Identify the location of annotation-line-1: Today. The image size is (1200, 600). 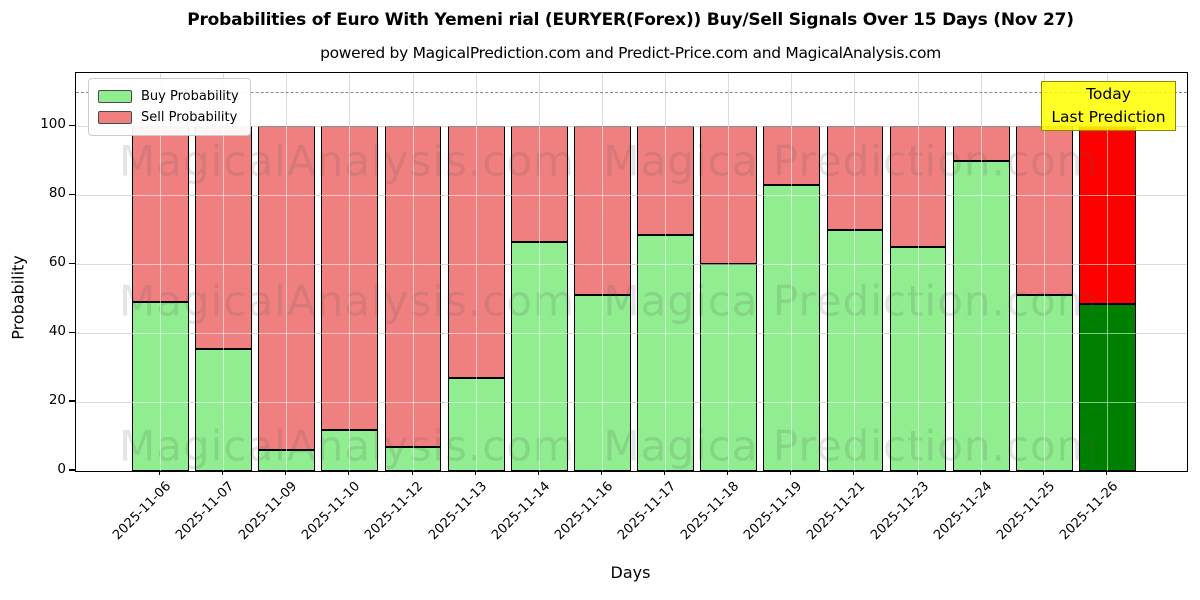
(1108, 94).